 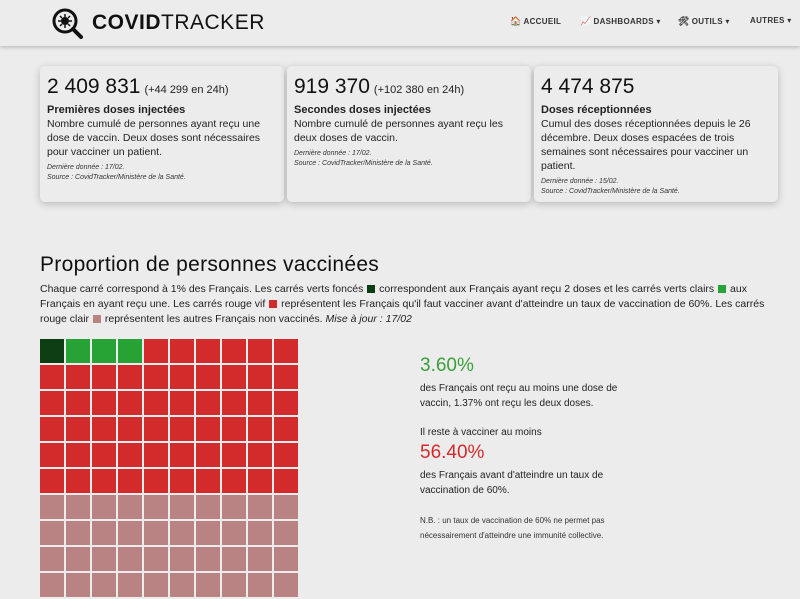 What do you see at coordinates (67, 23) in the screenshot?
I see `virus-magnifier-icon` at bounding box center [67, 23].